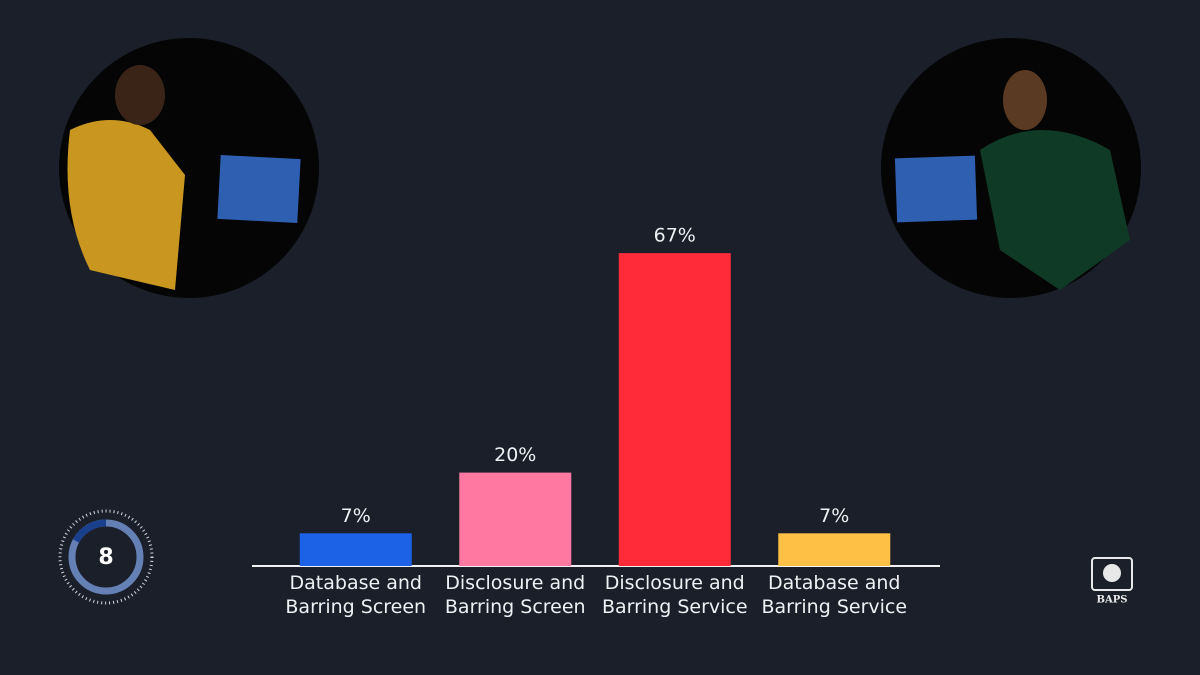 This screenshot has width=1200, height=675. I want to click on timer-value: 8, so click(105, 557).